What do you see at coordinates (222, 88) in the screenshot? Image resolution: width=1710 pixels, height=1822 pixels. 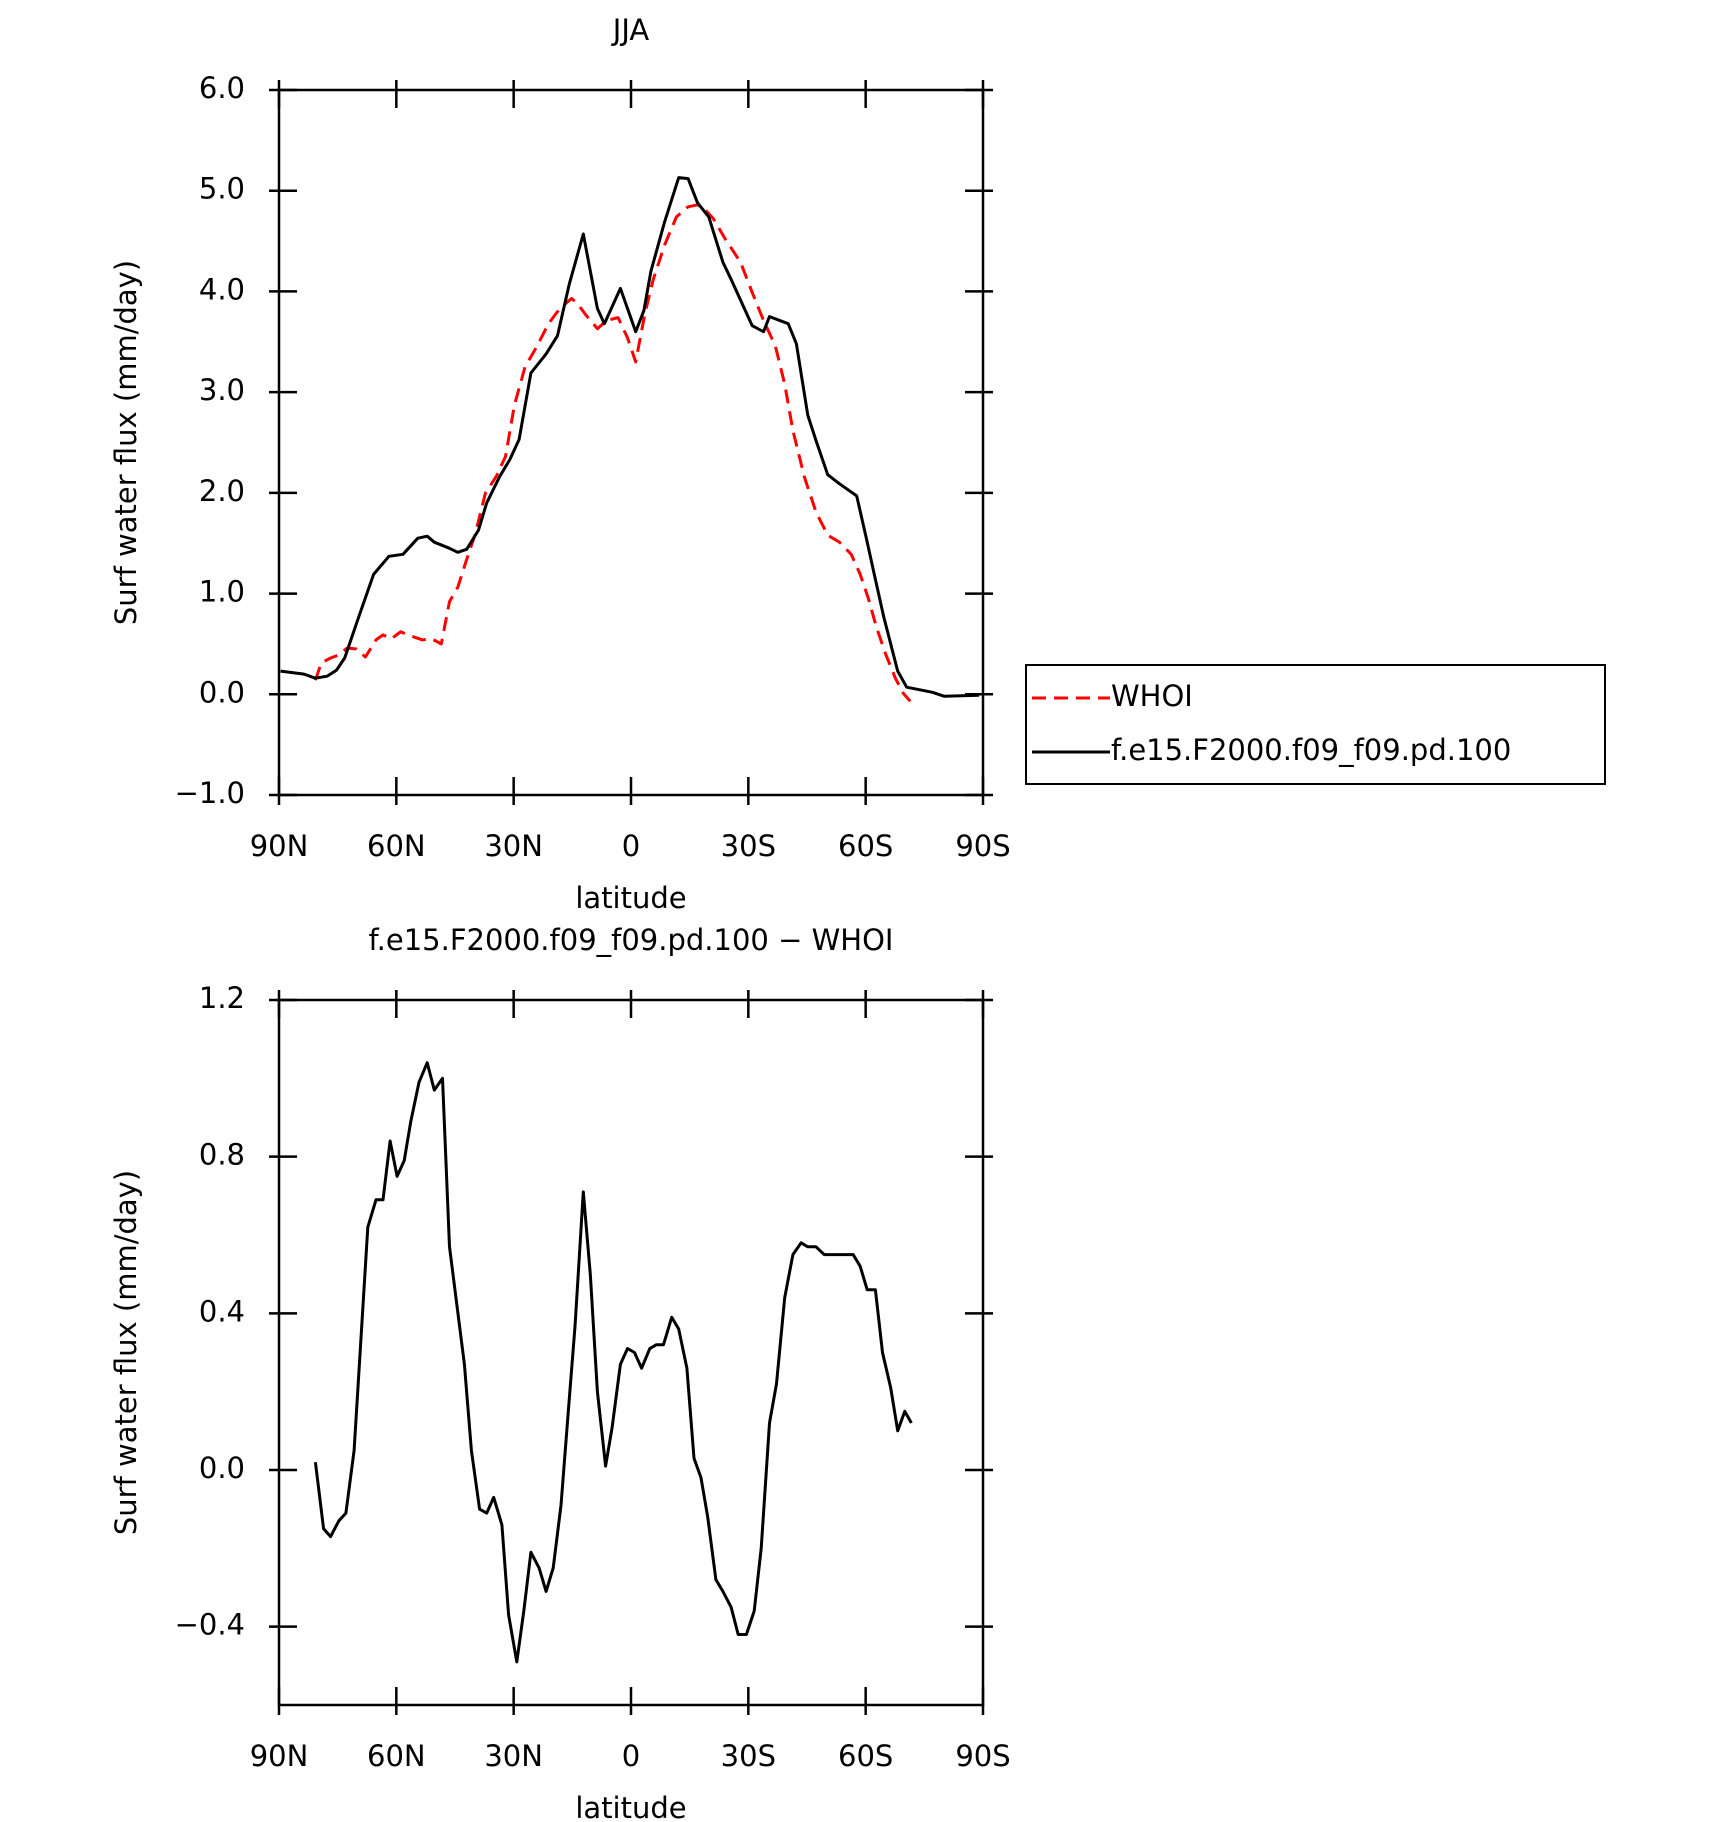 I see `y-tick-label: 6.0` at bounding box center [222, 88].